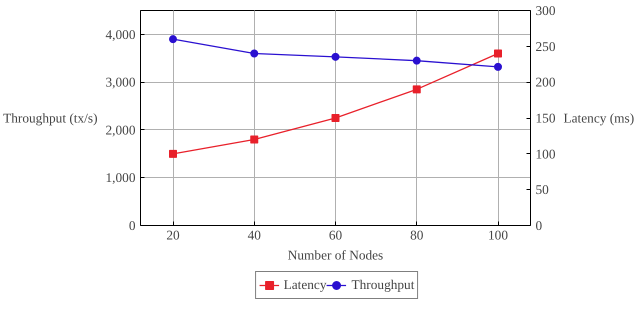 The width and height of the screenshot is (636, 333). What do you see at coordinates (546, 46) in the screenshot?
I see `y2-tick-label: 250` at bounding box center [546, 46].